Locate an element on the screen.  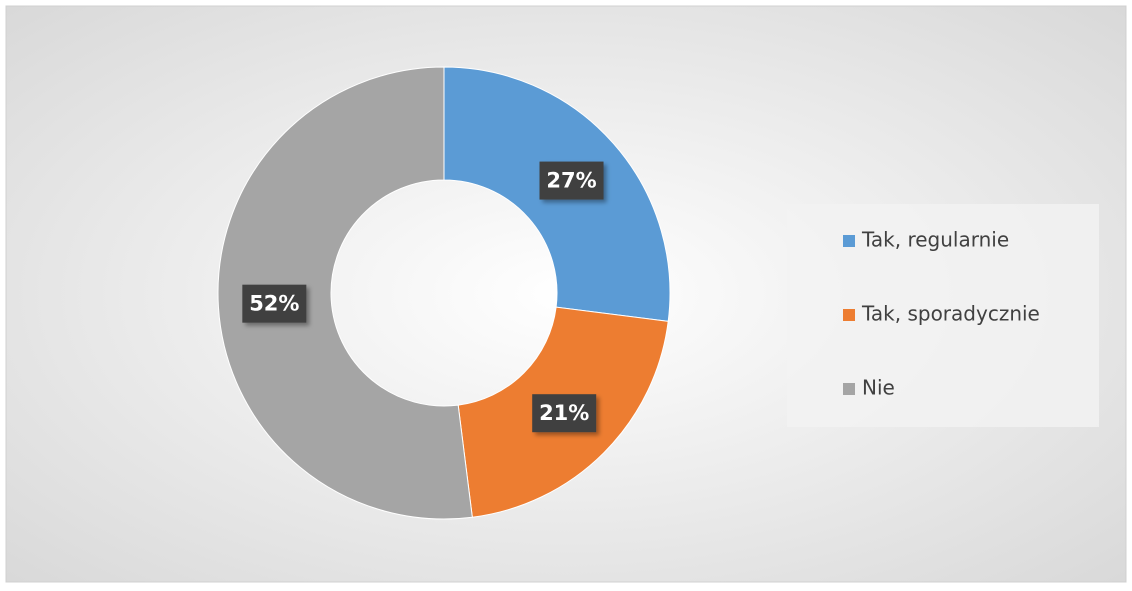
legend-label: Tak, sporadycznie is located at coordinates (950, 314).